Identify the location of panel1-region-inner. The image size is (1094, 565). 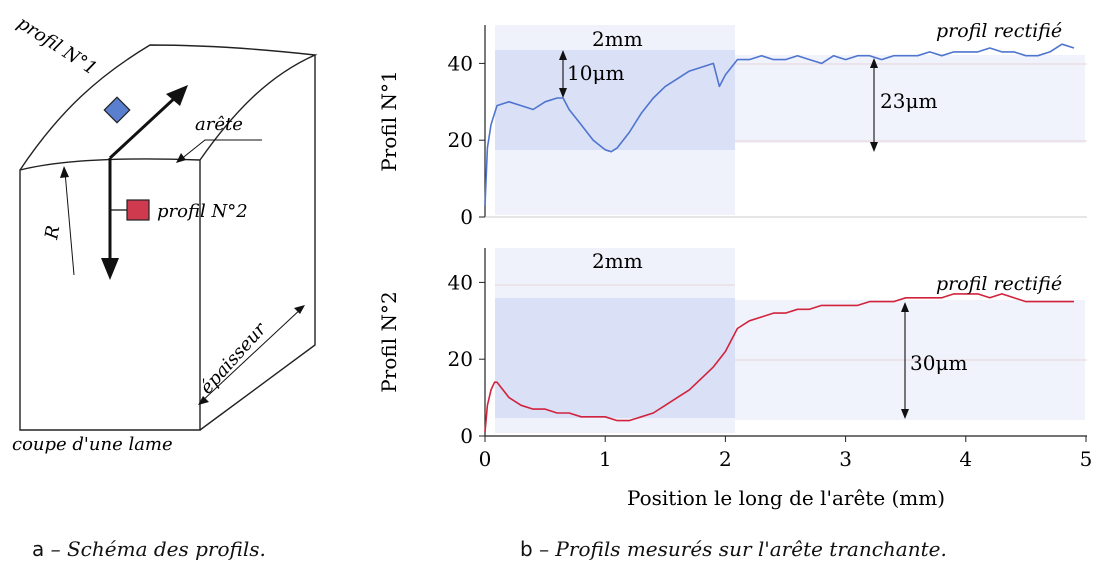
(615, 100).